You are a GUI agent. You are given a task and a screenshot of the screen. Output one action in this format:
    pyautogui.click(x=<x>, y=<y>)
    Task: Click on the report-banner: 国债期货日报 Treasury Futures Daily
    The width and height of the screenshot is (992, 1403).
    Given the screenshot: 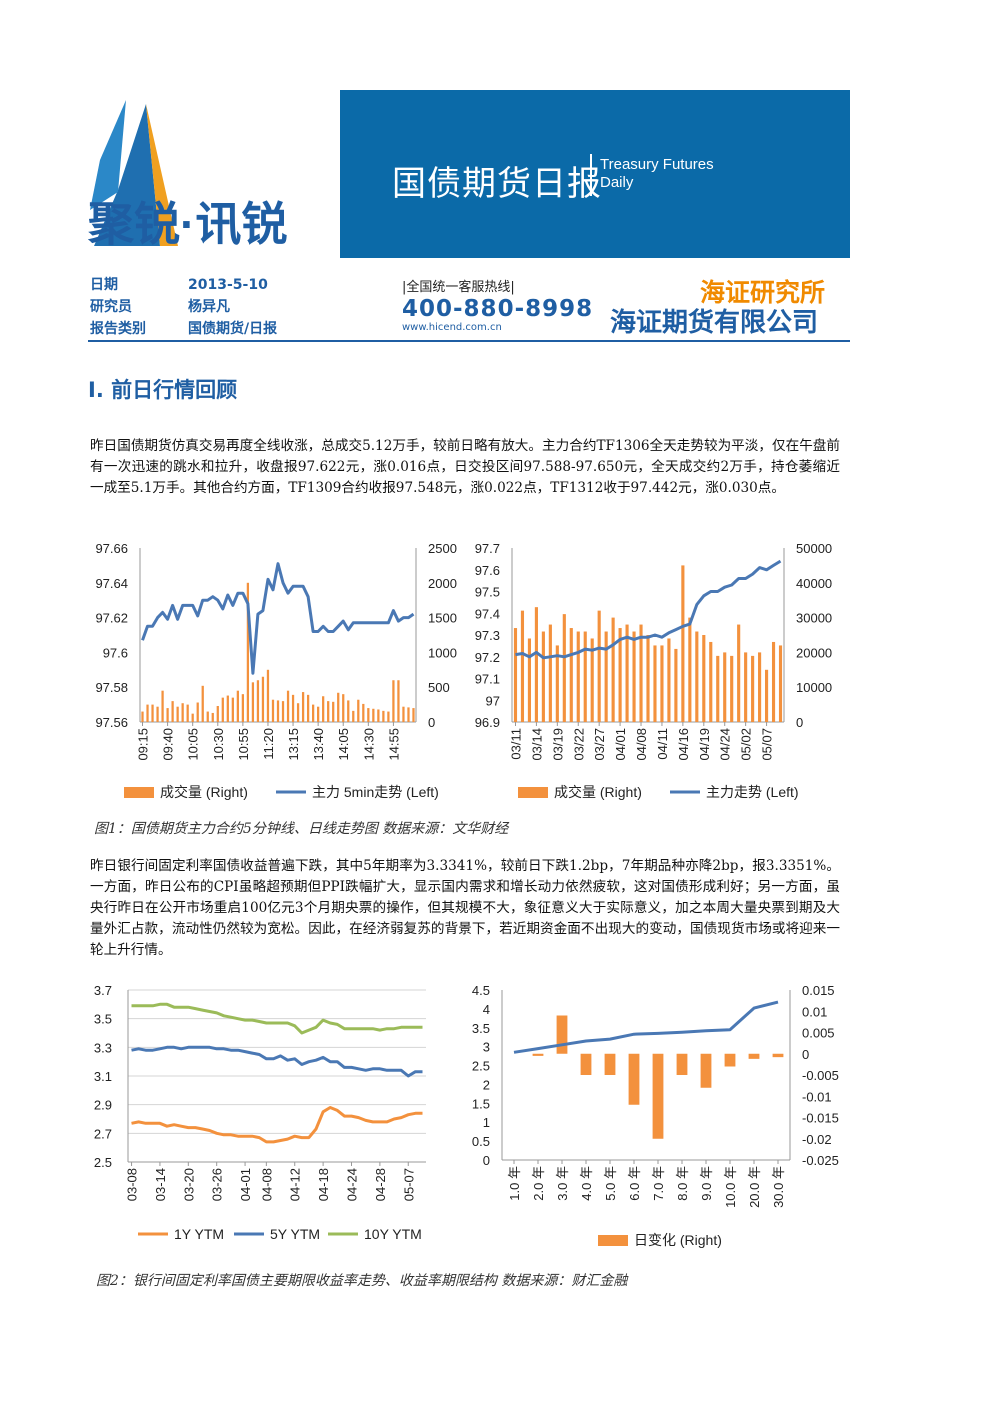 What is the action you would take?
    pyautogui.click(x=595, y=174)
    